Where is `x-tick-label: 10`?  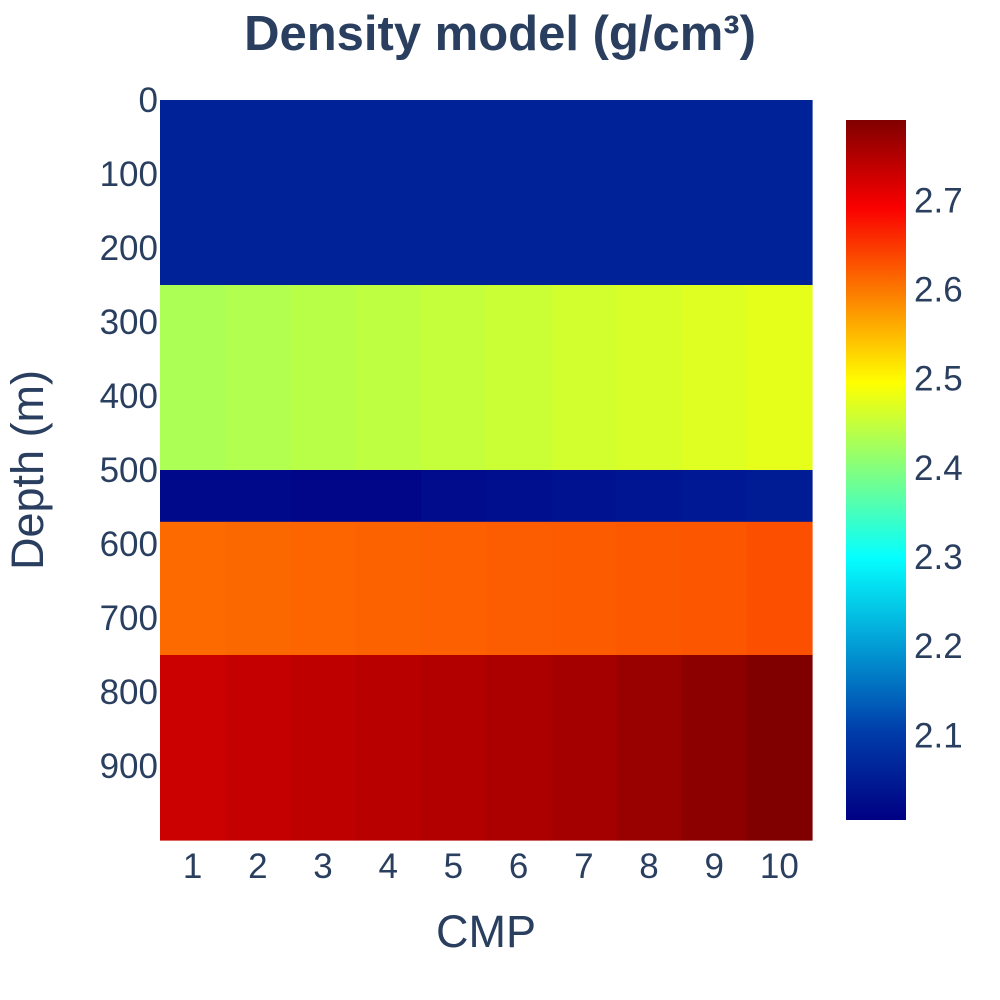
x-tick-label: 10 is located at coordinates (779, 866).